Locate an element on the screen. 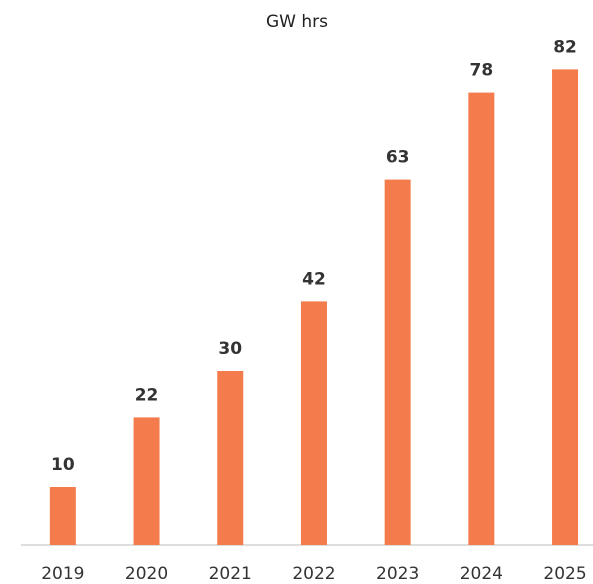  x-tick-label: 2020 is located at coordinates (146, 574).